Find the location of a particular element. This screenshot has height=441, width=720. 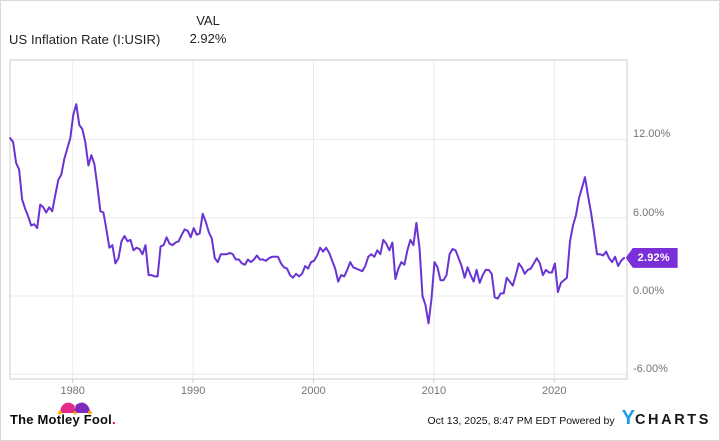

motley-fool-logo-text: The Motley Fool is located at coordinates (61, 419).